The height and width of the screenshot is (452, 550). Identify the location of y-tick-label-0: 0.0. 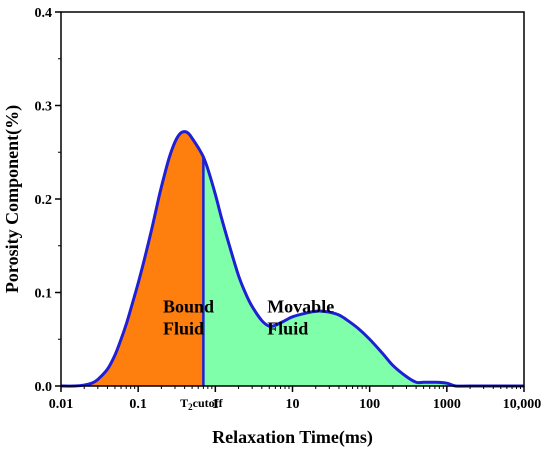
(44, 387).